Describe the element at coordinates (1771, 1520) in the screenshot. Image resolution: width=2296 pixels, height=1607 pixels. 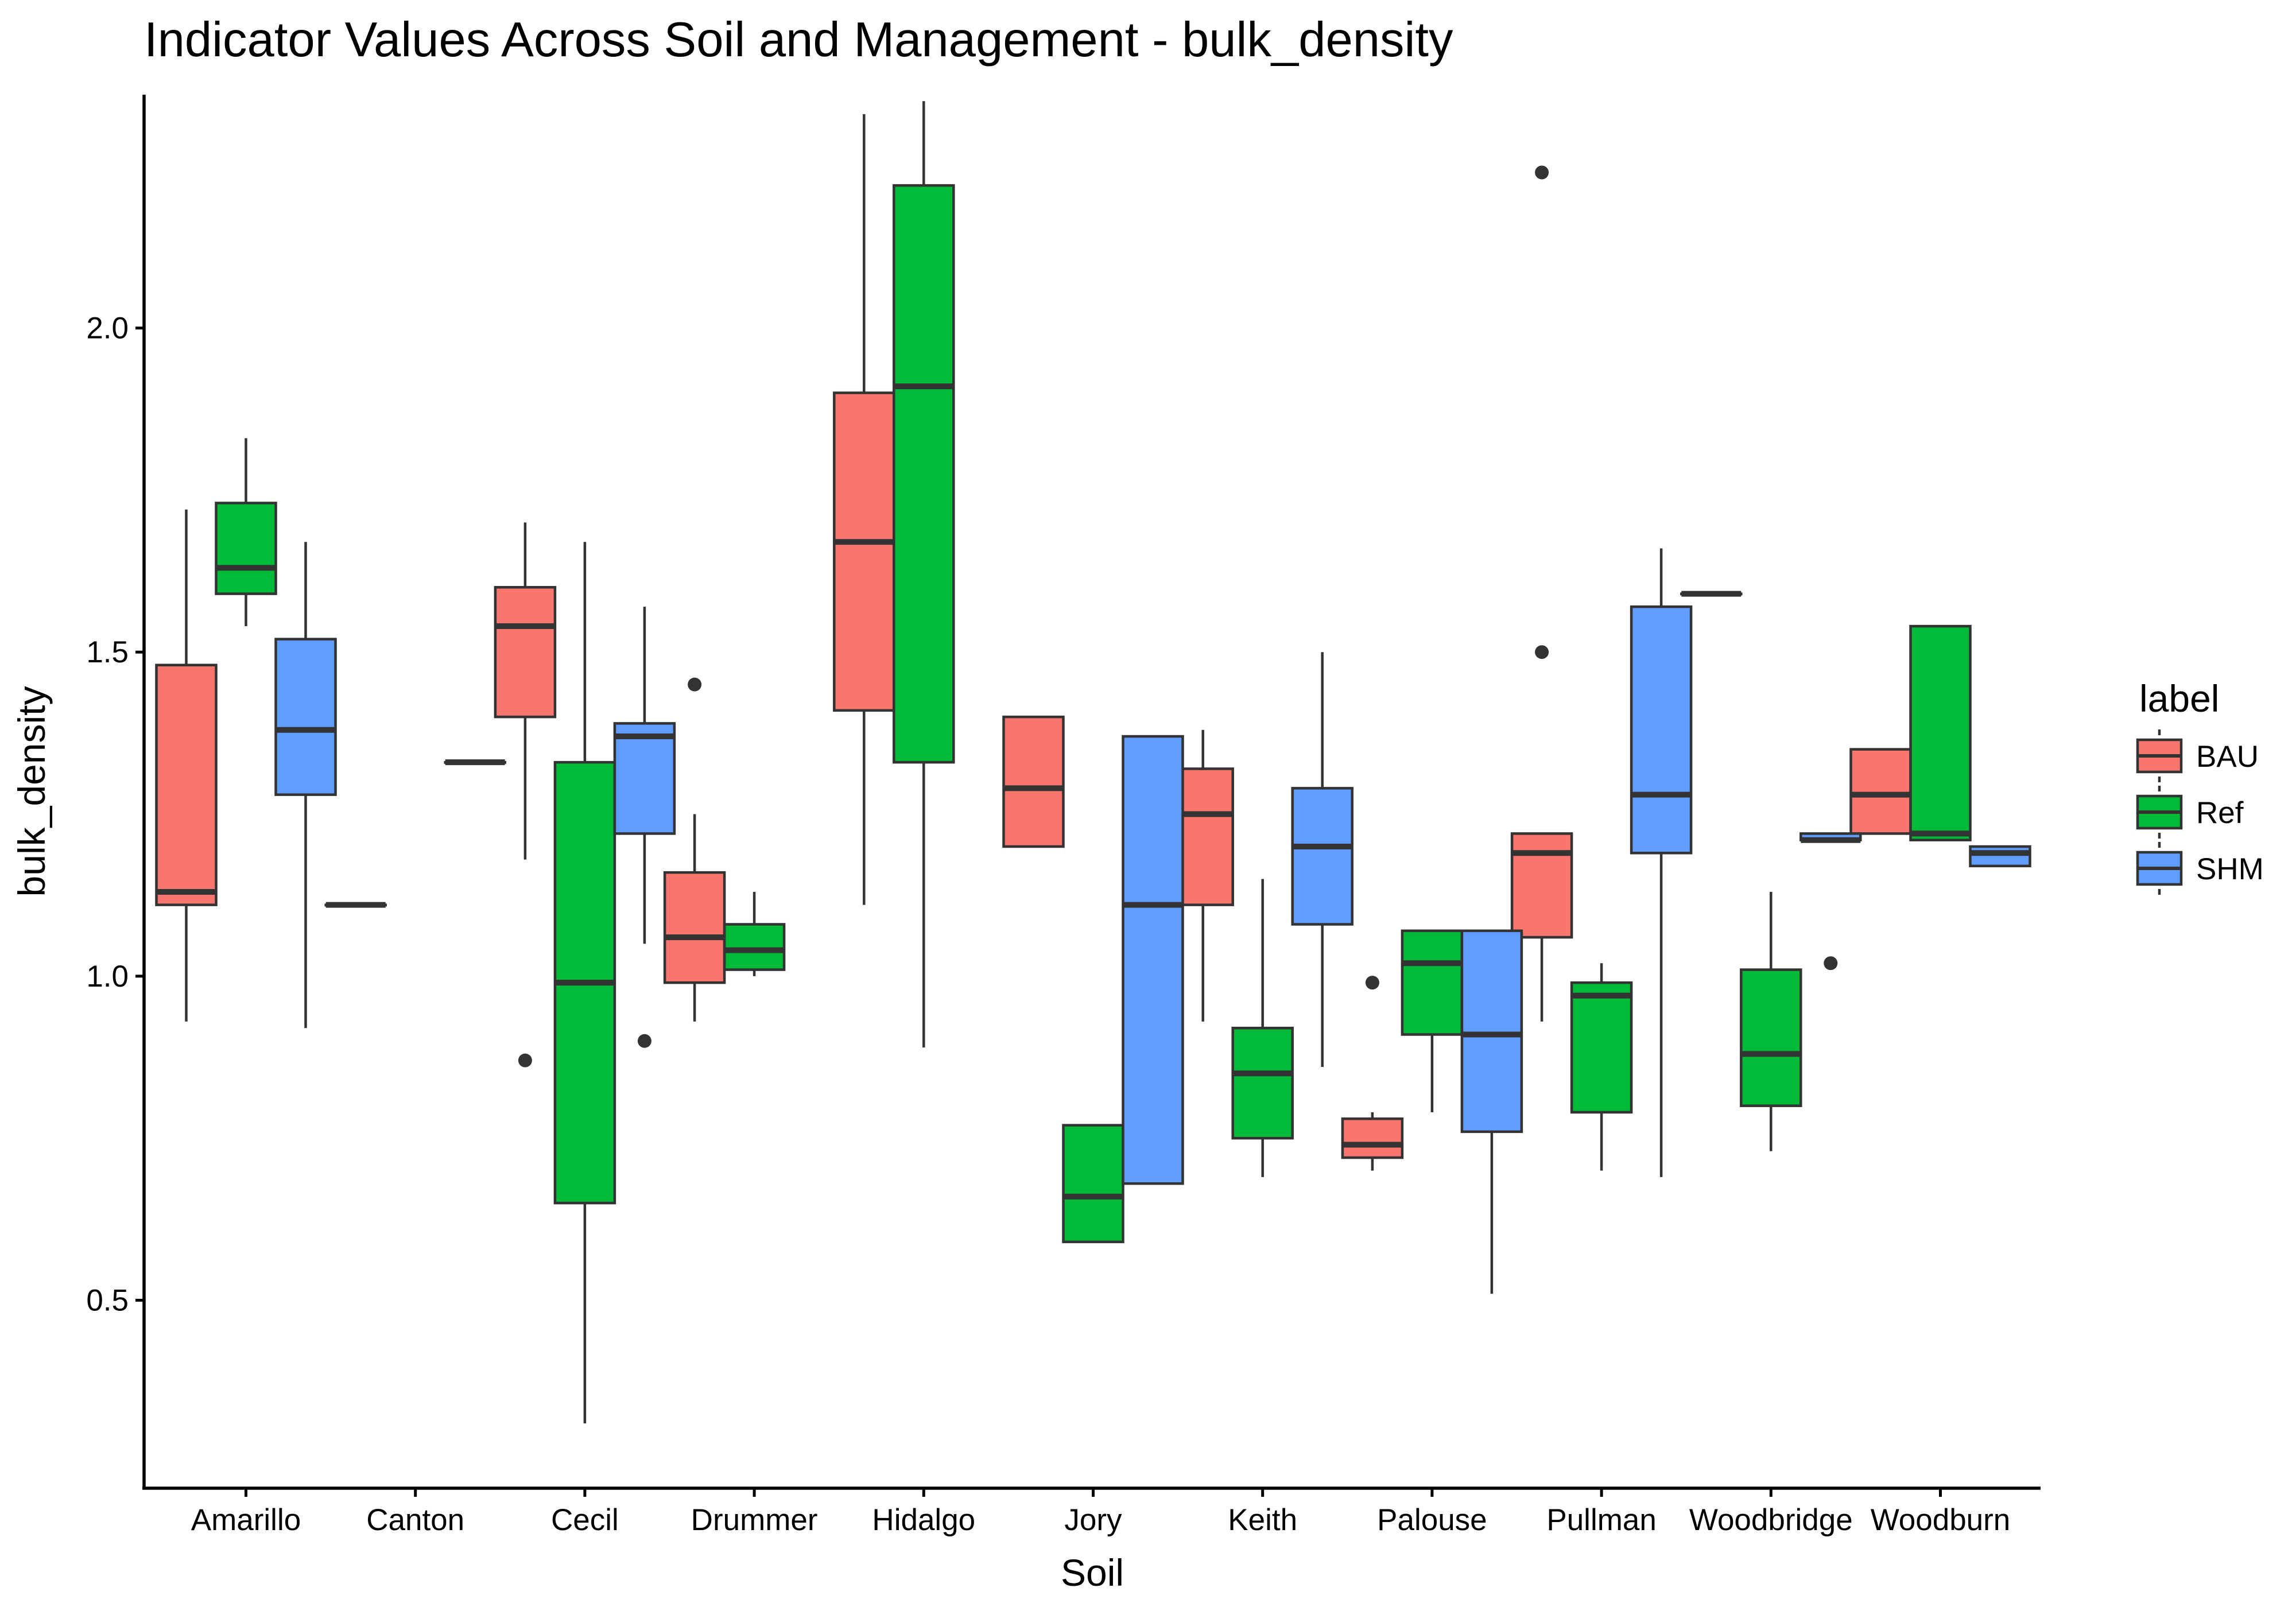
I see `x-tick-label-woodbridge: Woodbridge` at that location.